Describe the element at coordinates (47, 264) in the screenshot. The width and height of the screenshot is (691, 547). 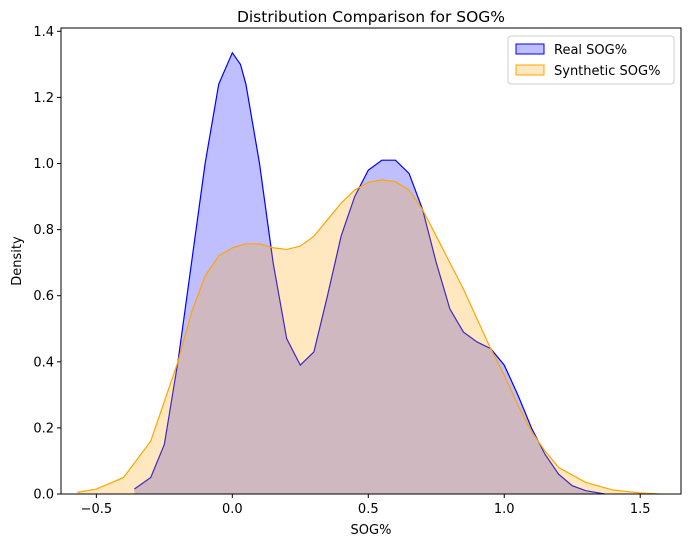
I see `y-axis: 0.0 0.2 0.4 0.6 0.8 1.0 1.2 1.4` at that location.